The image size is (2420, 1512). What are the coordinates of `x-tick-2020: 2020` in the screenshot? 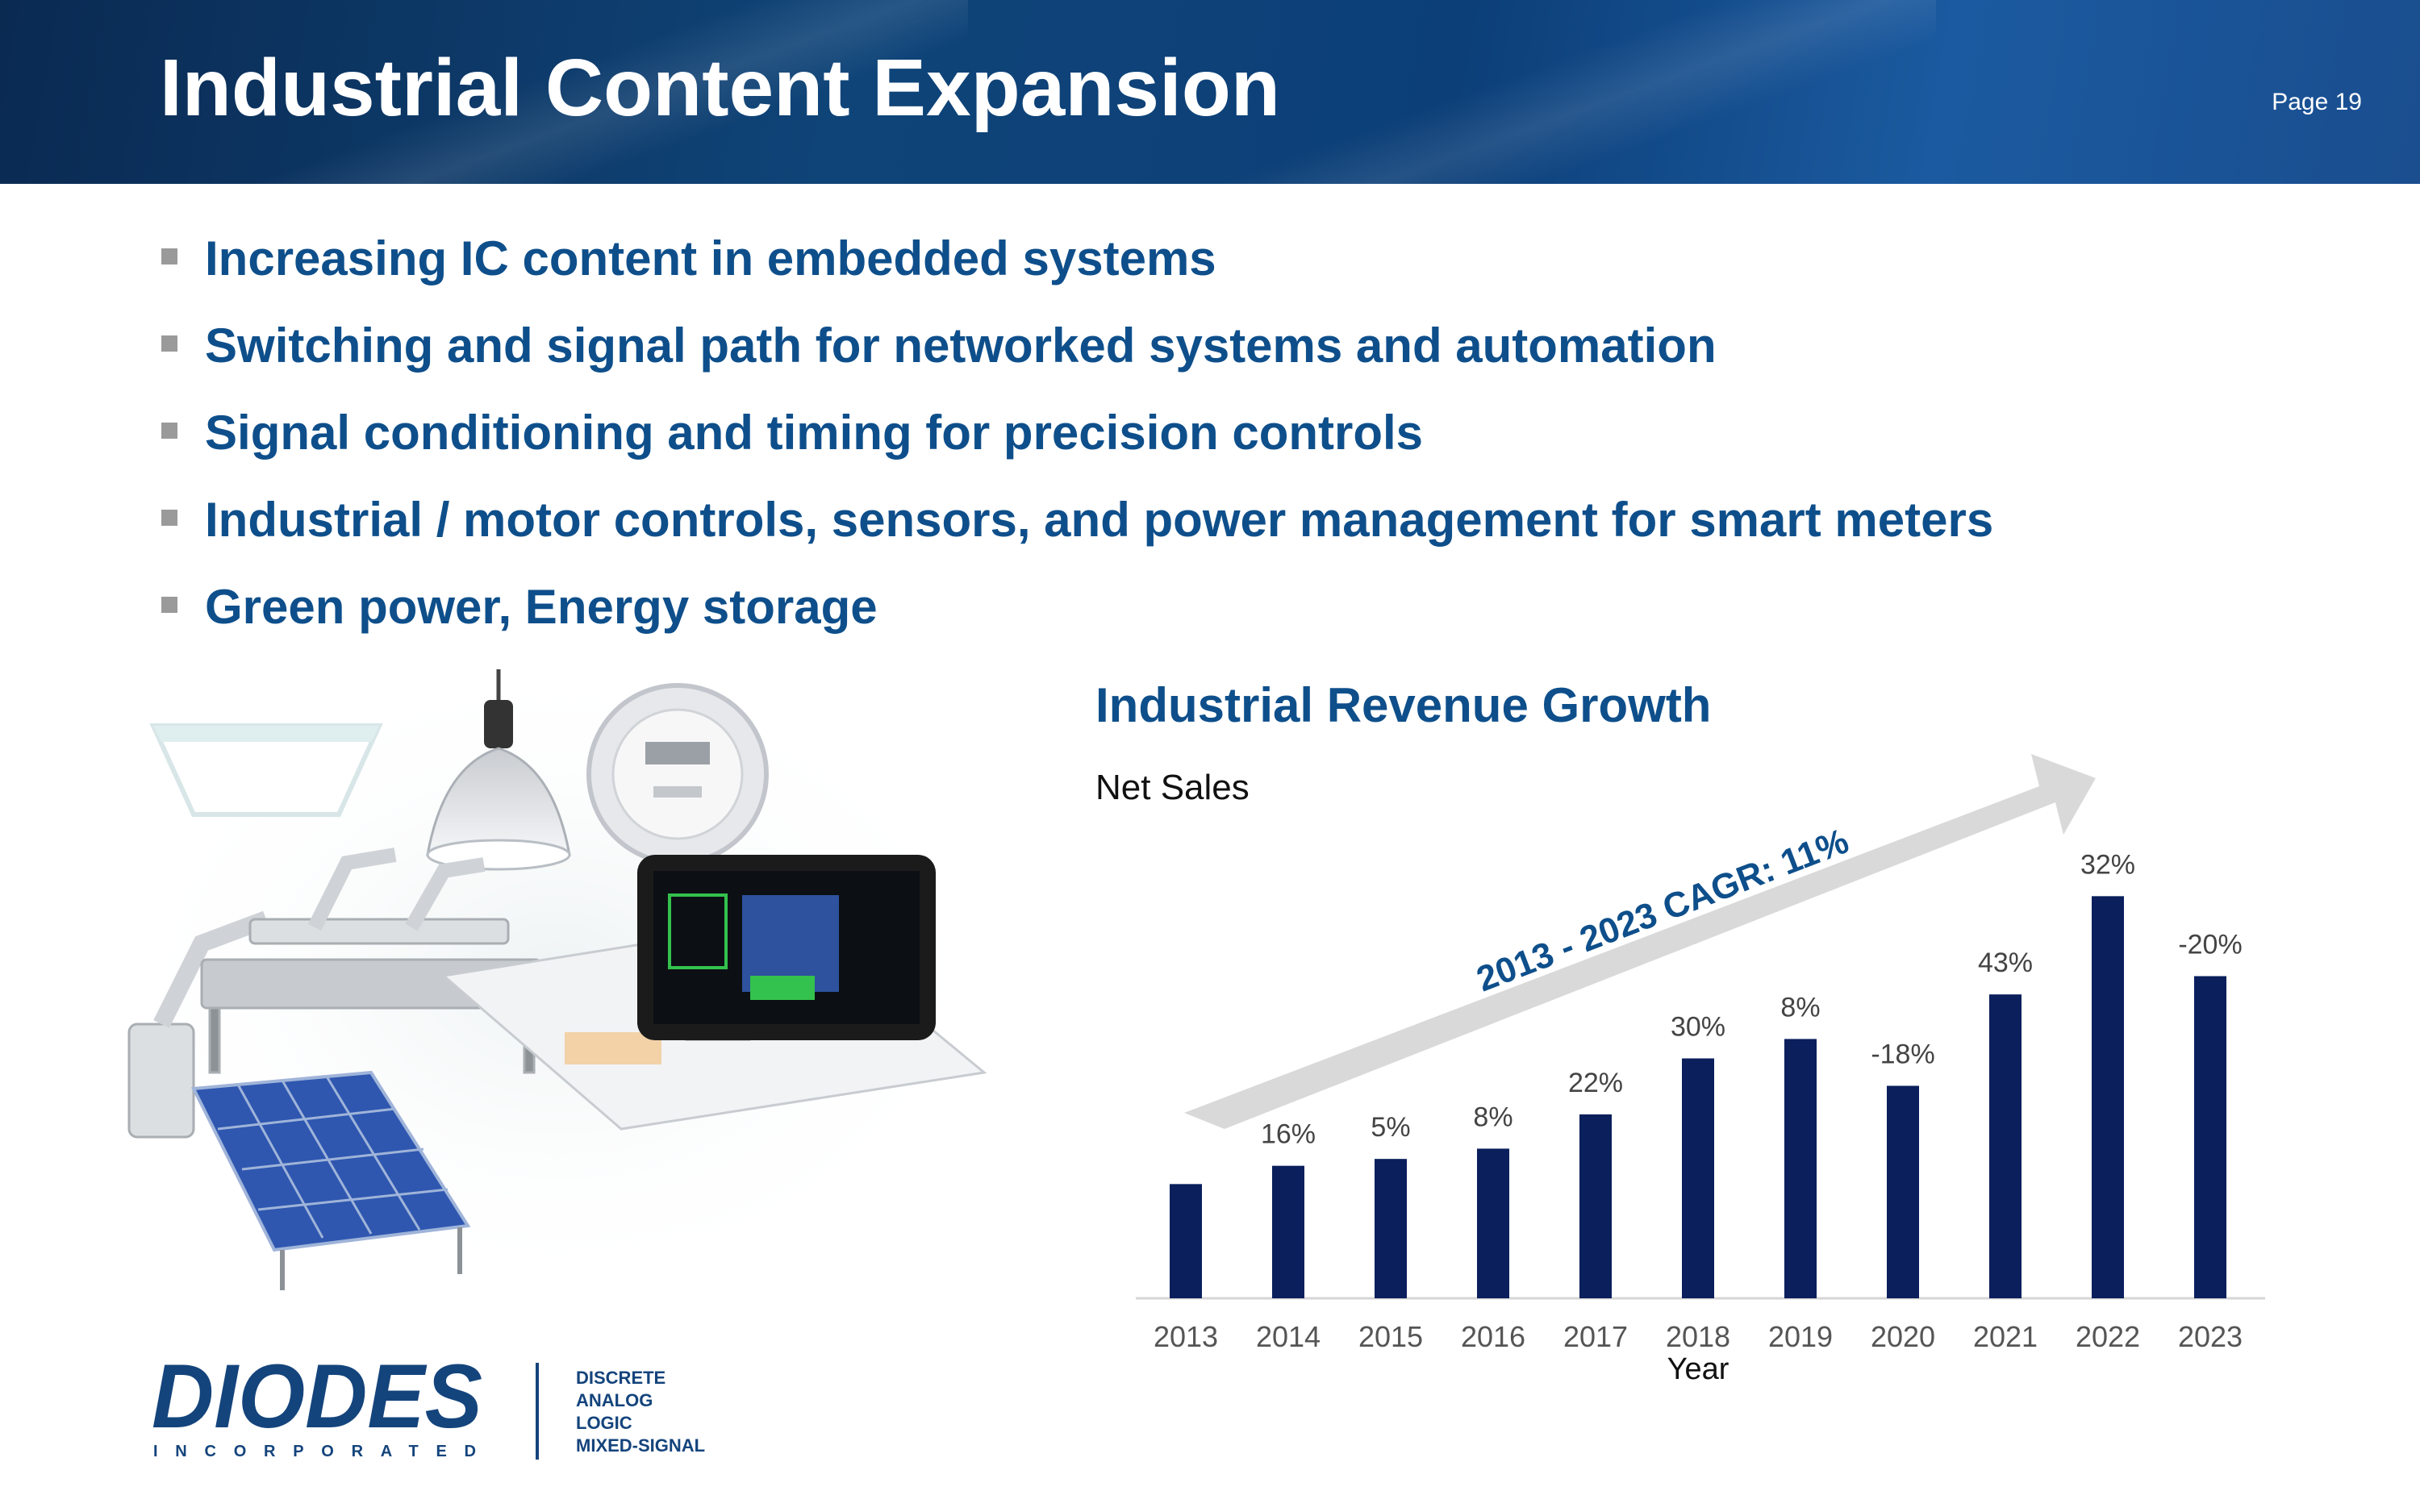 It's located at (1903, 1337).